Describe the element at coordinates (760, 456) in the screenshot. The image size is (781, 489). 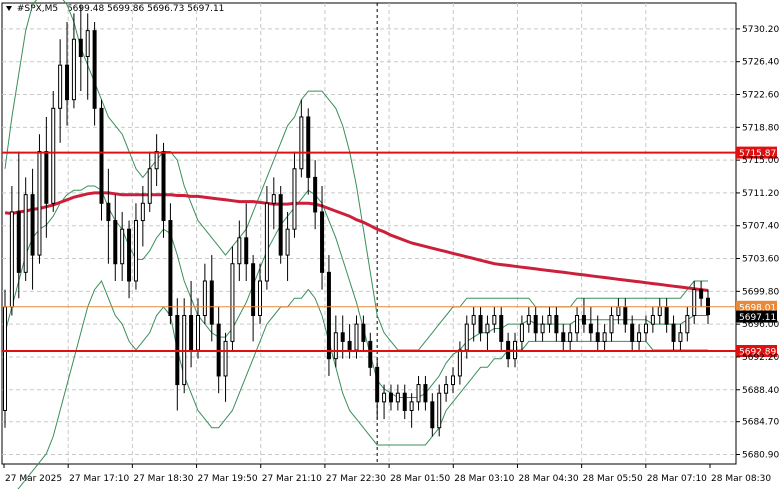
I see `y-tick-label: 5680.90` at that location.